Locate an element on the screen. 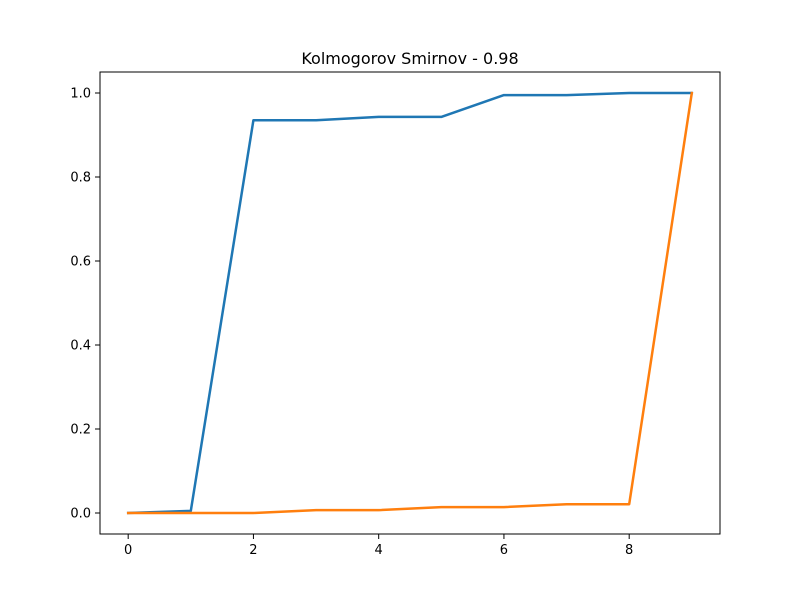 The height and width of the screenshot is (600, 800). y-tick-label: 1.0 is located at coordinates (80, 94).